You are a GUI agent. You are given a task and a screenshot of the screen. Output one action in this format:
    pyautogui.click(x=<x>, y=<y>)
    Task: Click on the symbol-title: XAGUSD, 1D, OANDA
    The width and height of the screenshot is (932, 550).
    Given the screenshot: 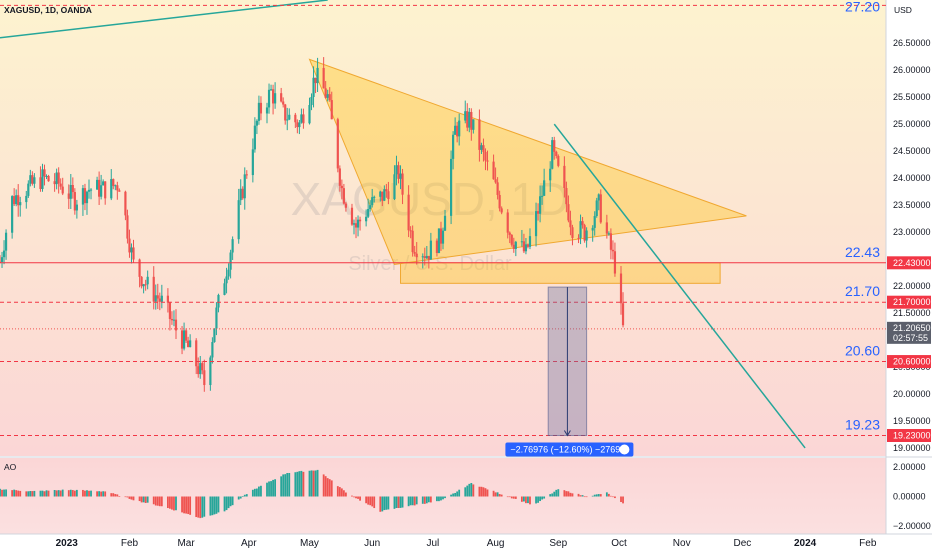 What is the action you would take?
    pyautogui.click(x=48, y=10)
    